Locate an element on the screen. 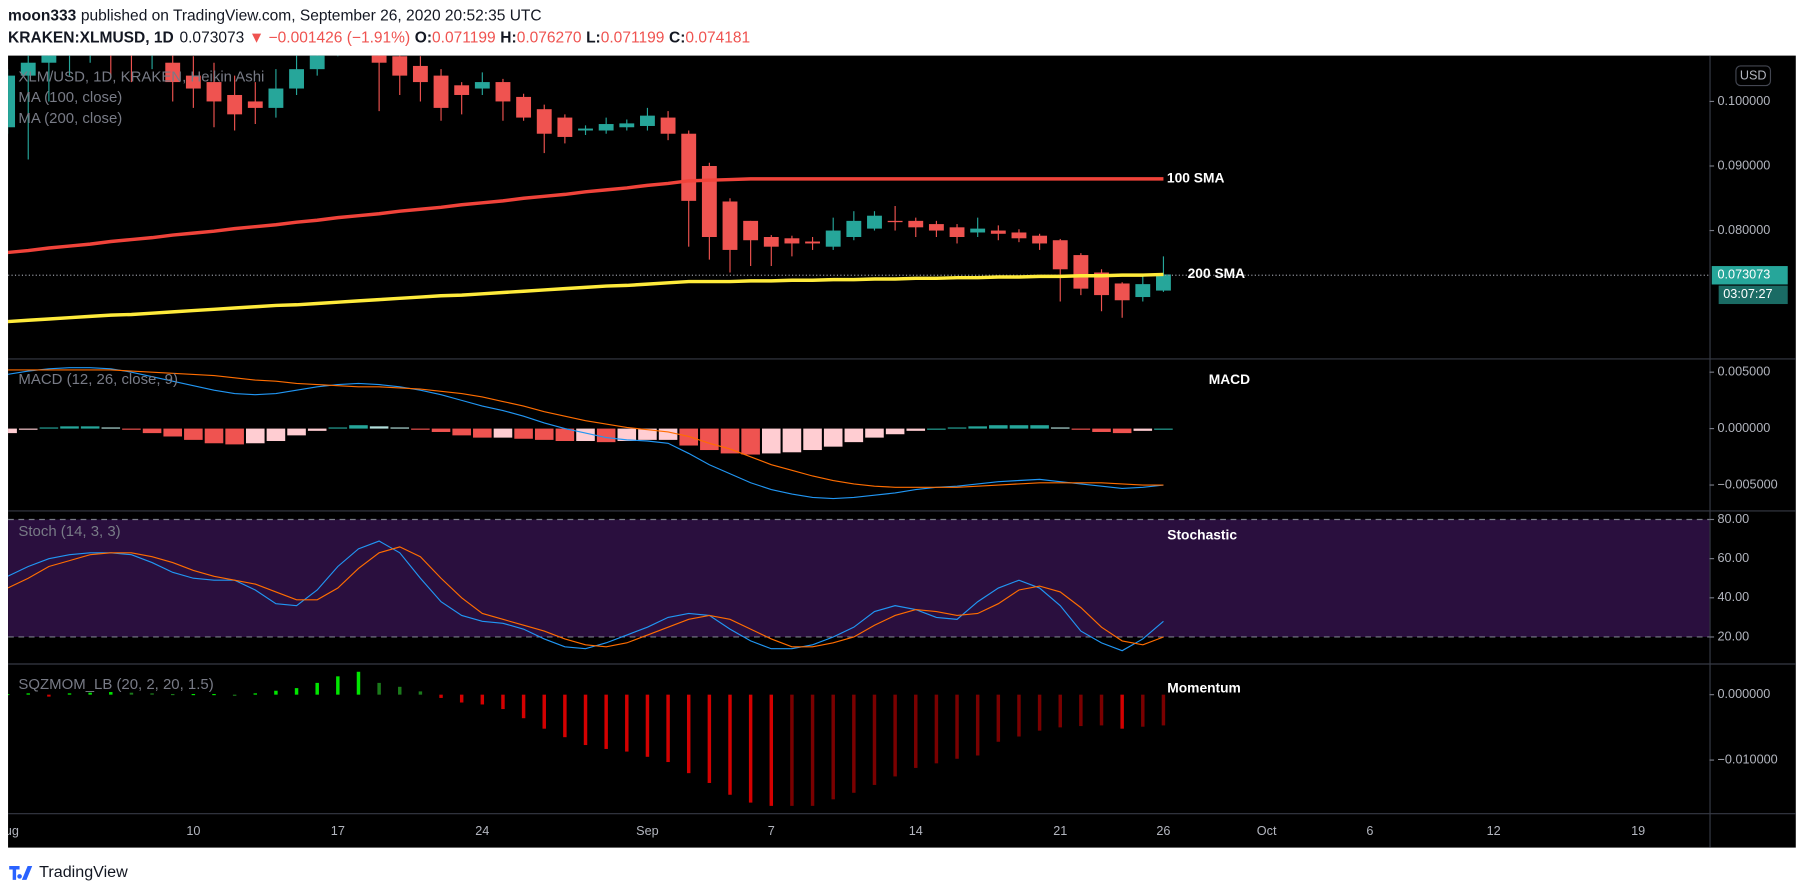 This screenshot has width=1805, height=894. currency-button is located at coordinates (1753, 76).